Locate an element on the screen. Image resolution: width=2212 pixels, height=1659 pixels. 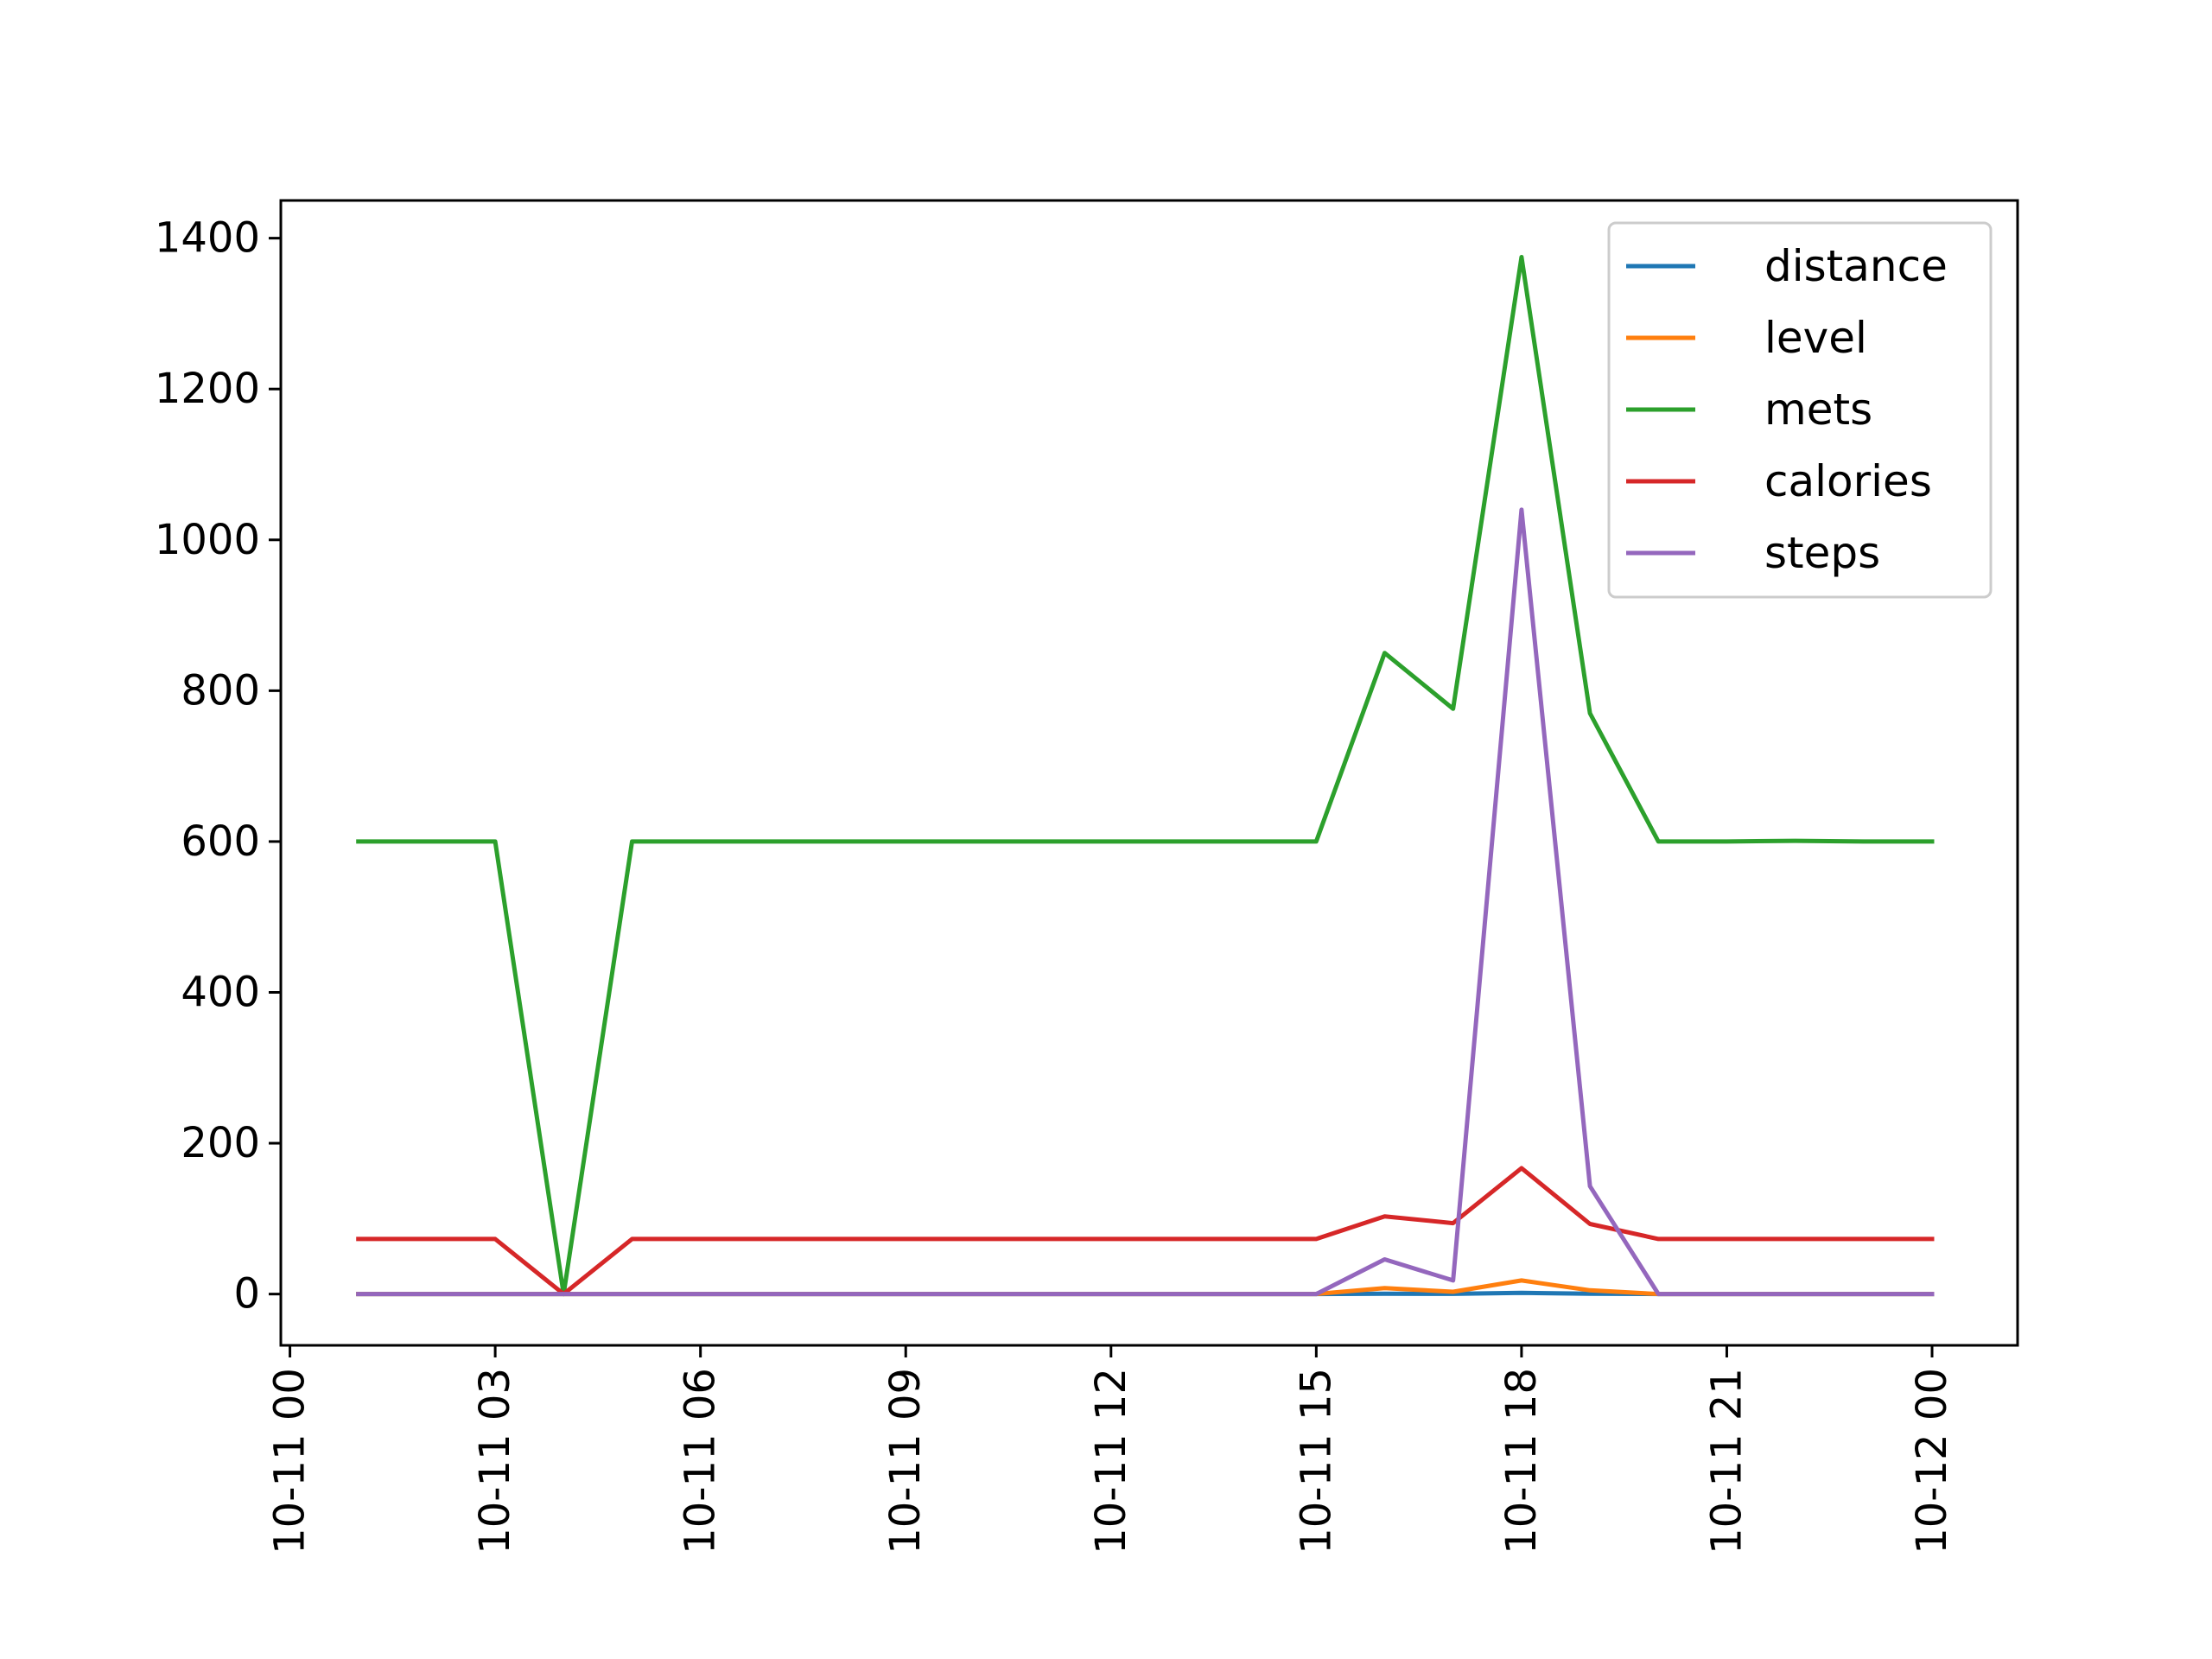
y-tick-label: 1400 is located at coordinates (207, 238).